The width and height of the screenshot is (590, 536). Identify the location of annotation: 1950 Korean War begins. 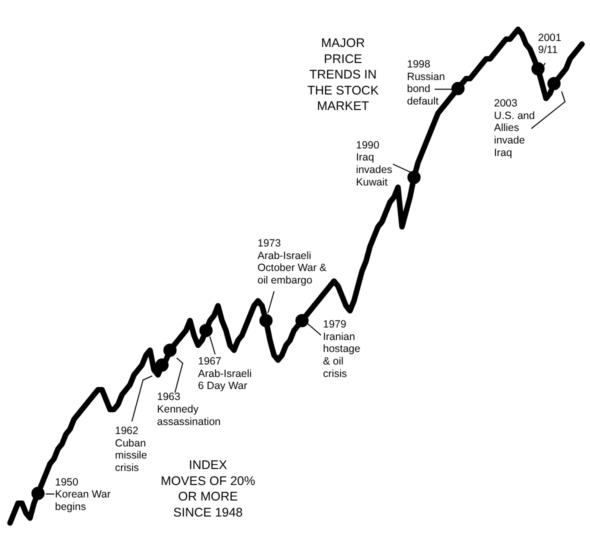
(83, 494).